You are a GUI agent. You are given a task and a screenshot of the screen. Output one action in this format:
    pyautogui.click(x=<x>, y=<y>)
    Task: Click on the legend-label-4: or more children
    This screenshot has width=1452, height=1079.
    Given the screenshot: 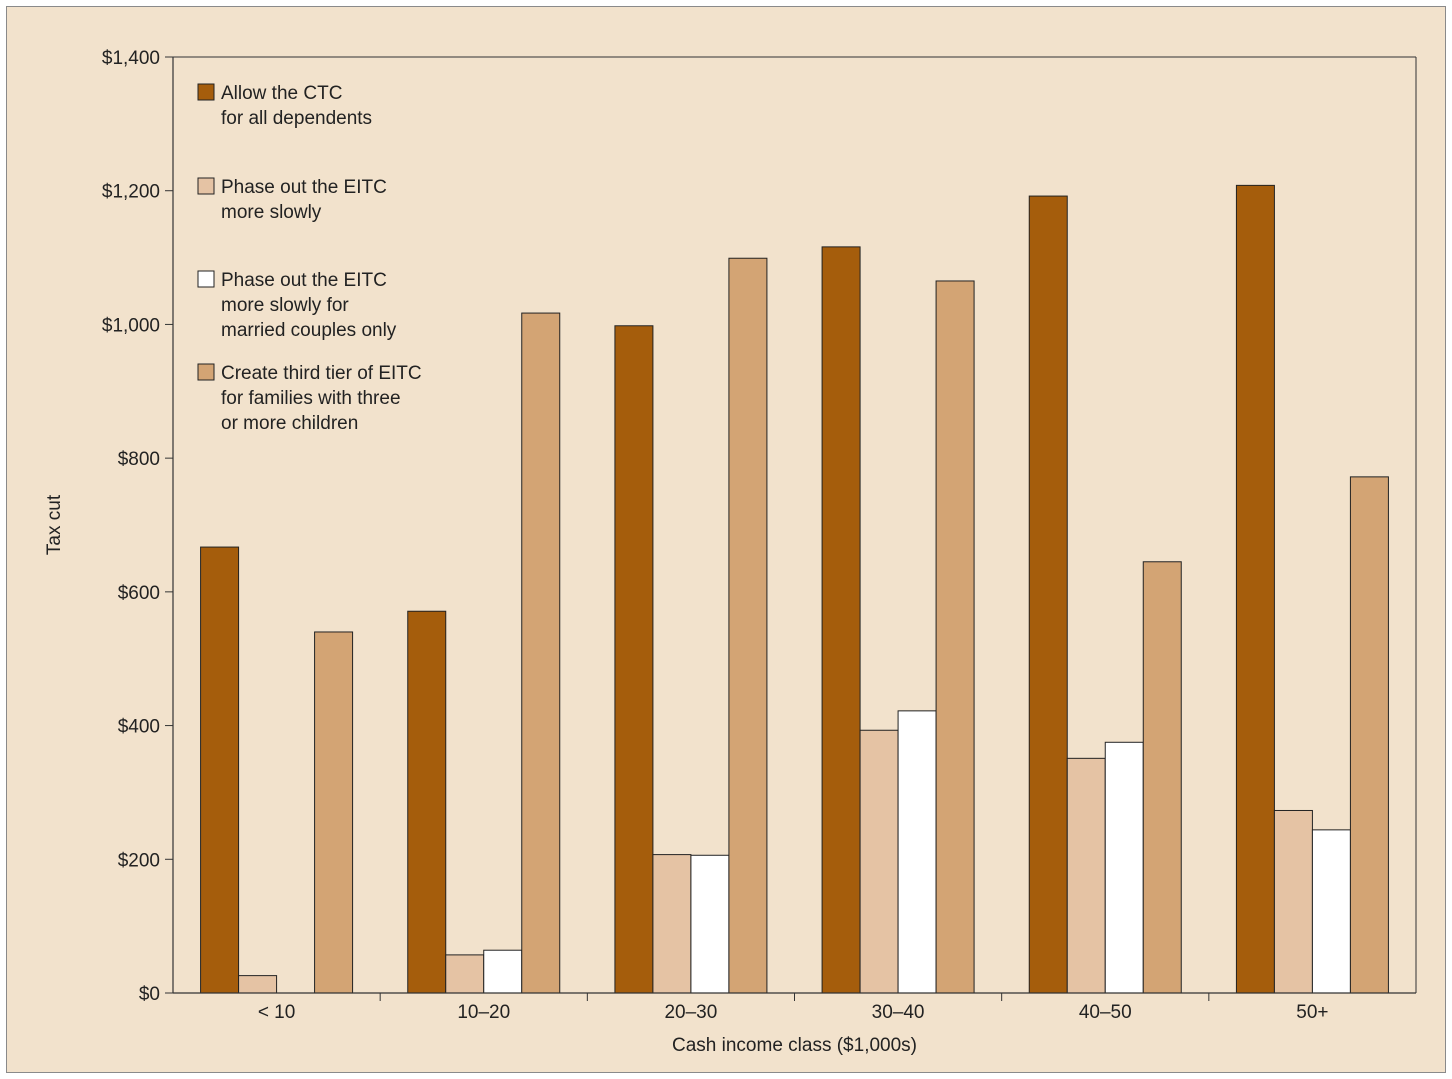 What is the action you would take?
    pyautogui.click(x=289, y=423)
    